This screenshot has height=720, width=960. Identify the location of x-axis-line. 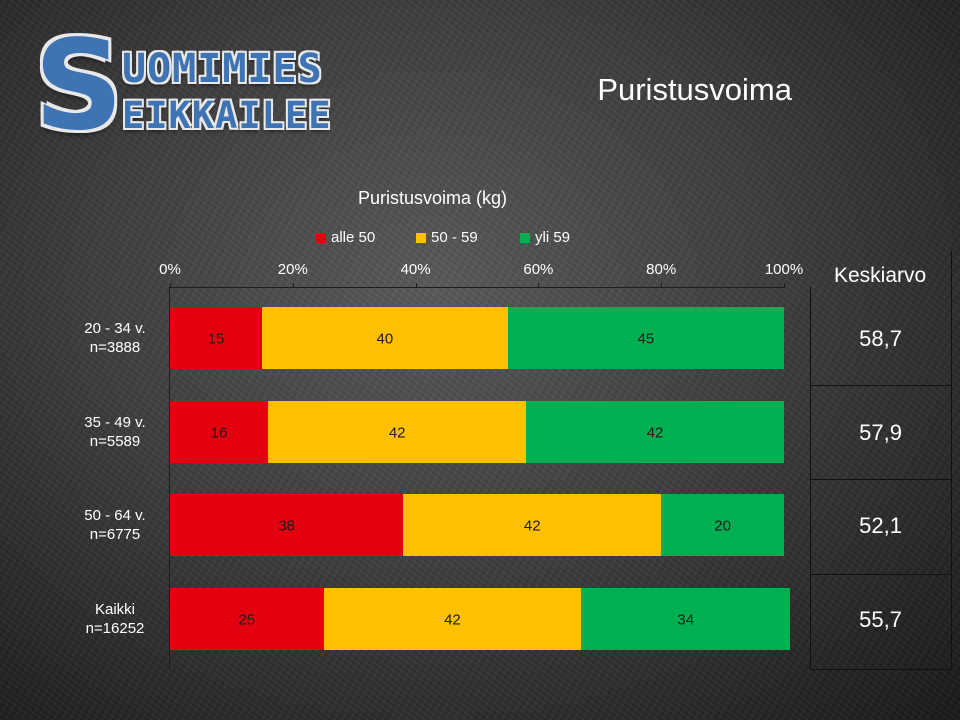
(477, 287).